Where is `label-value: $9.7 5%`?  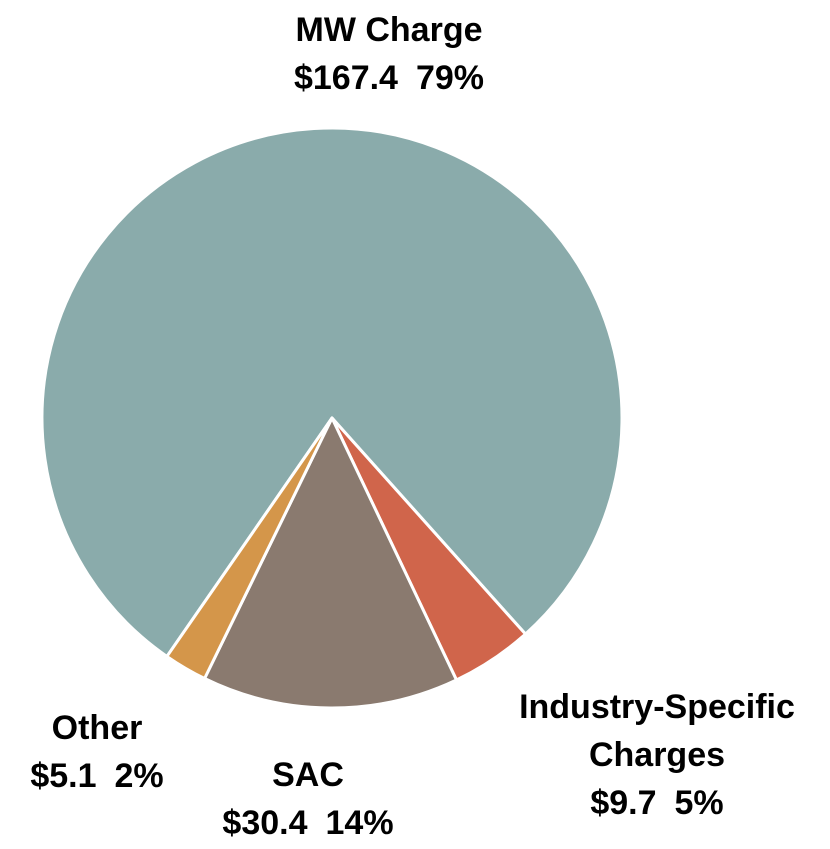 label-value: $9.7 5% is located at coordinates (657, 803).